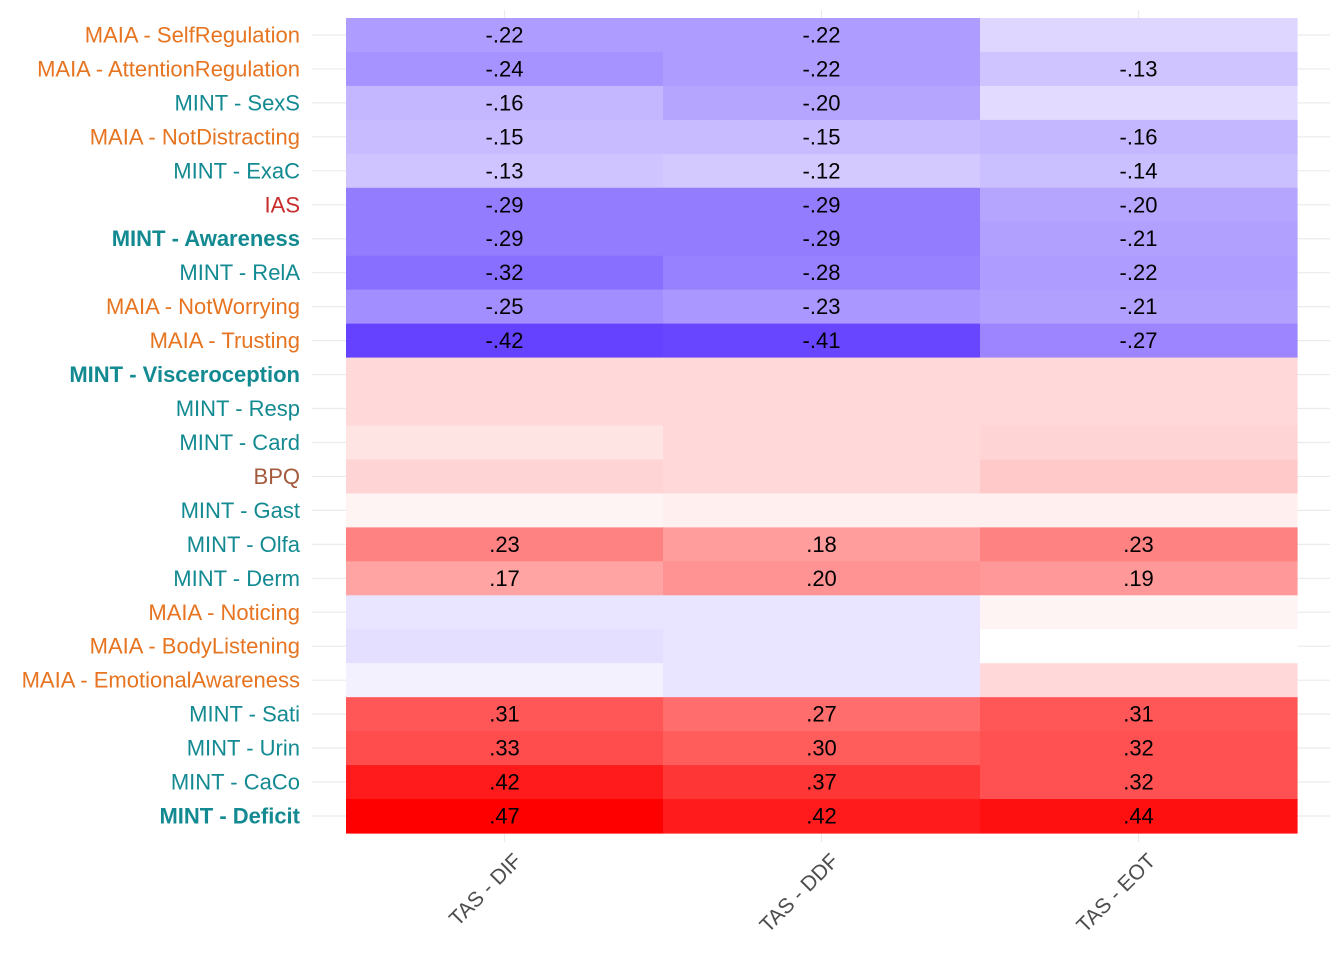 The width and height of the screenshot is (1344, 960). I want to click on cell-value-label: -.32, so click(505, 272).